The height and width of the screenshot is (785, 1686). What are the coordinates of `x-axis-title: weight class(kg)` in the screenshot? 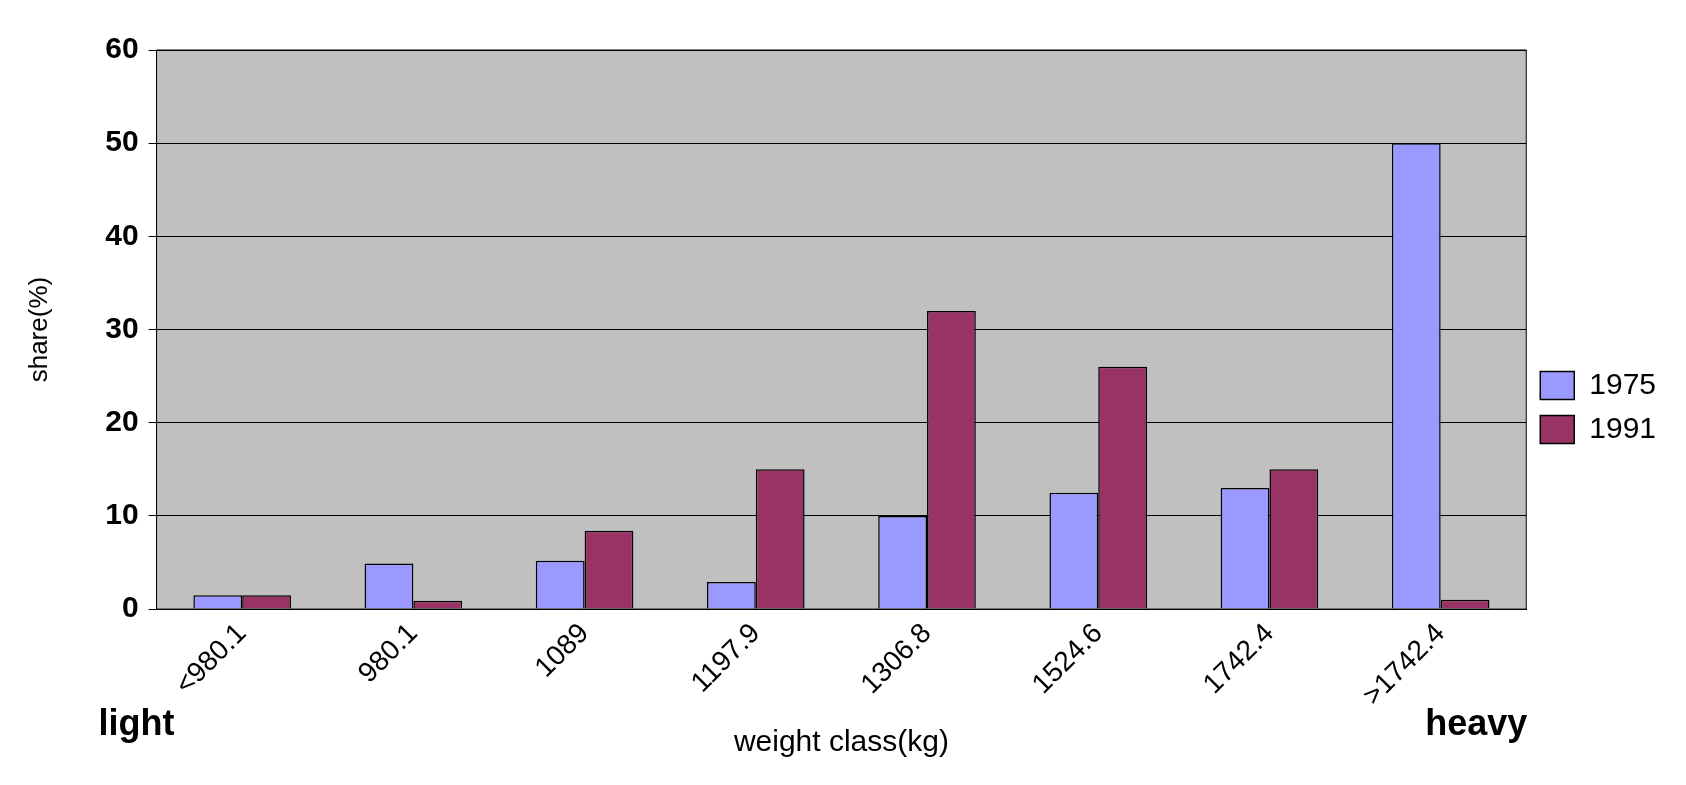 It's located at (840, 741).